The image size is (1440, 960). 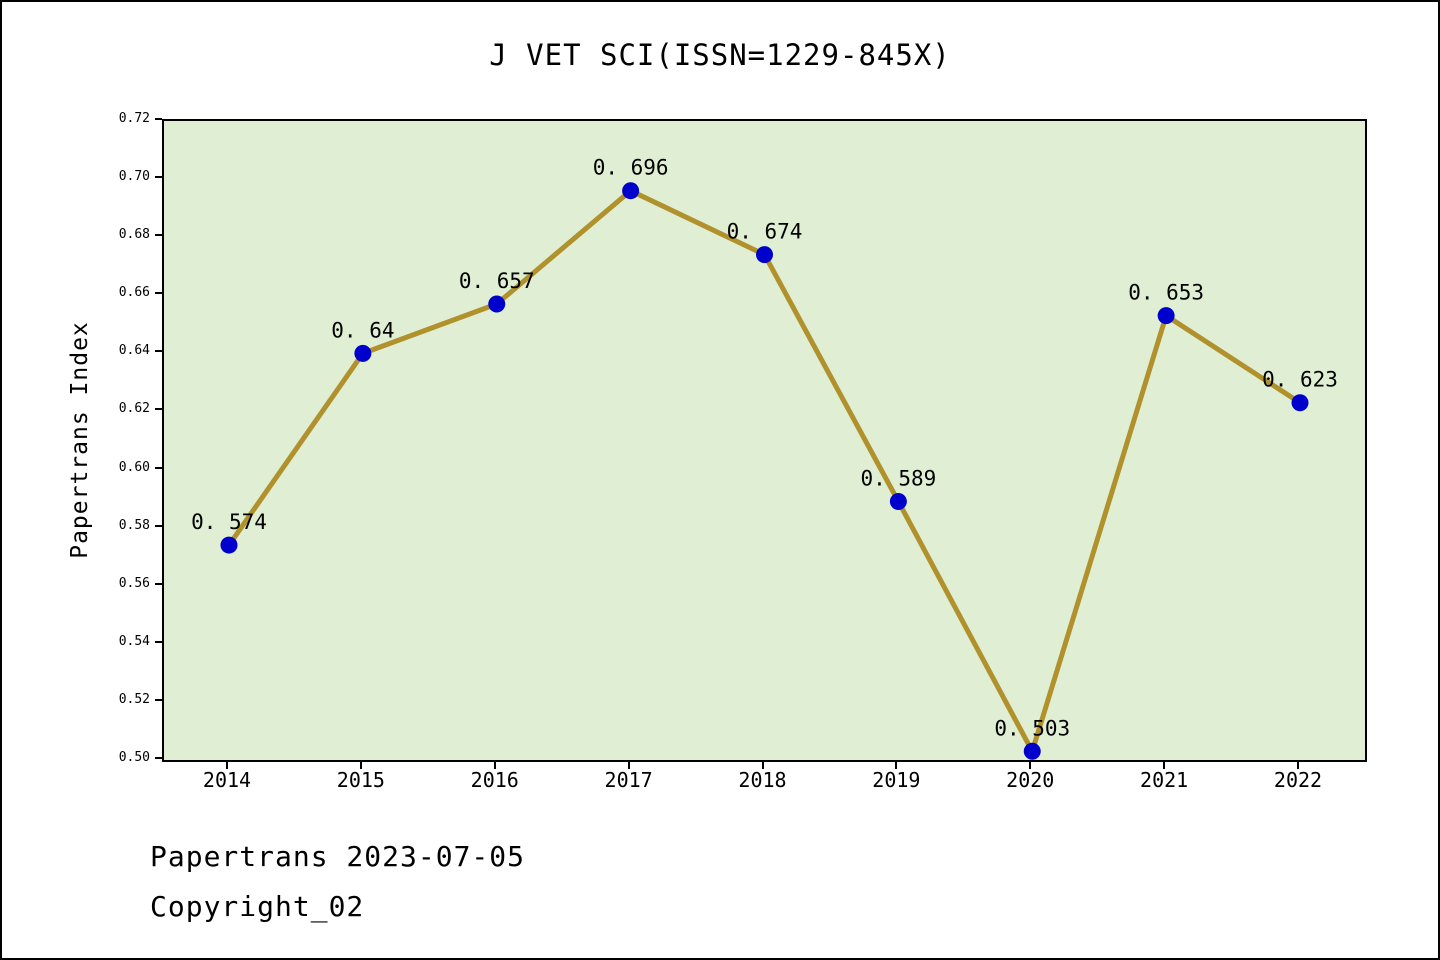 What do you see at coordinates (762, 780) in the screenshot?
I see `x-tick-2018: 2018` at bounding box center [762, 780].